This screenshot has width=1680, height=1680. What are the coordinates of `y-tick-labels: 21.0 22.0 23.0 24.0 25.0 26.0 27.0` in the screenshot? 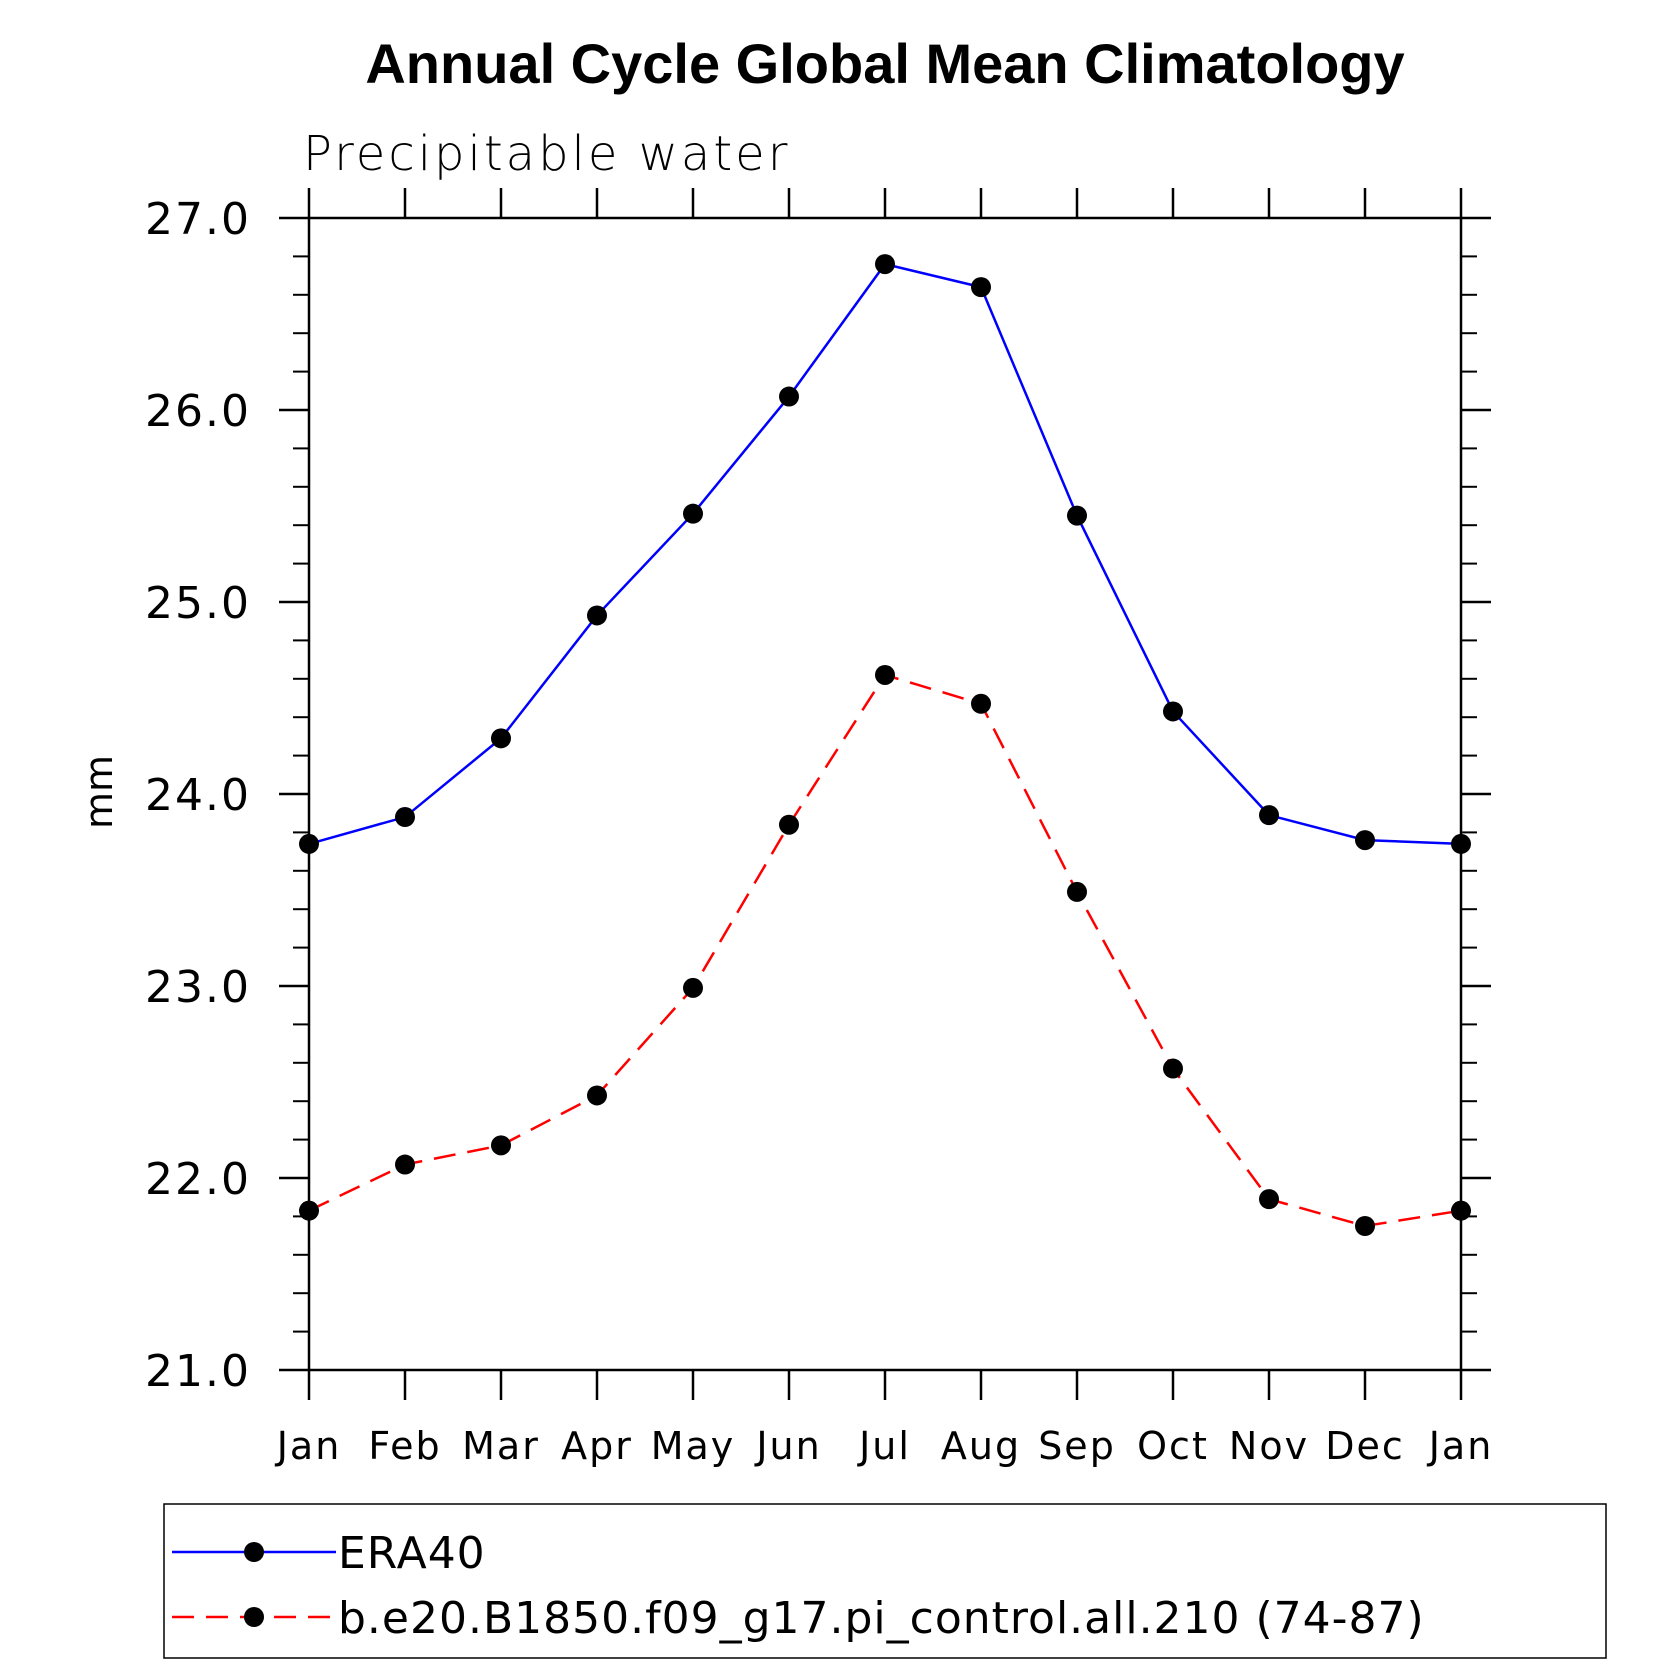 It's located at (198, 795).